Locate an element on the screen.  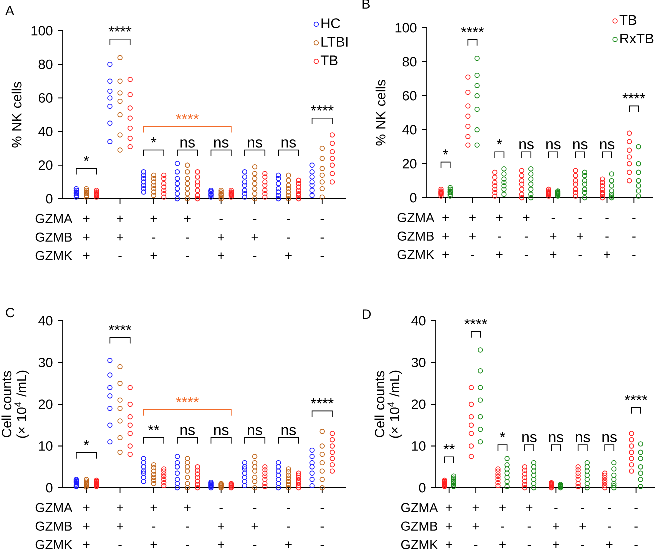
chart-title: D is located at coordinates (367, 315).